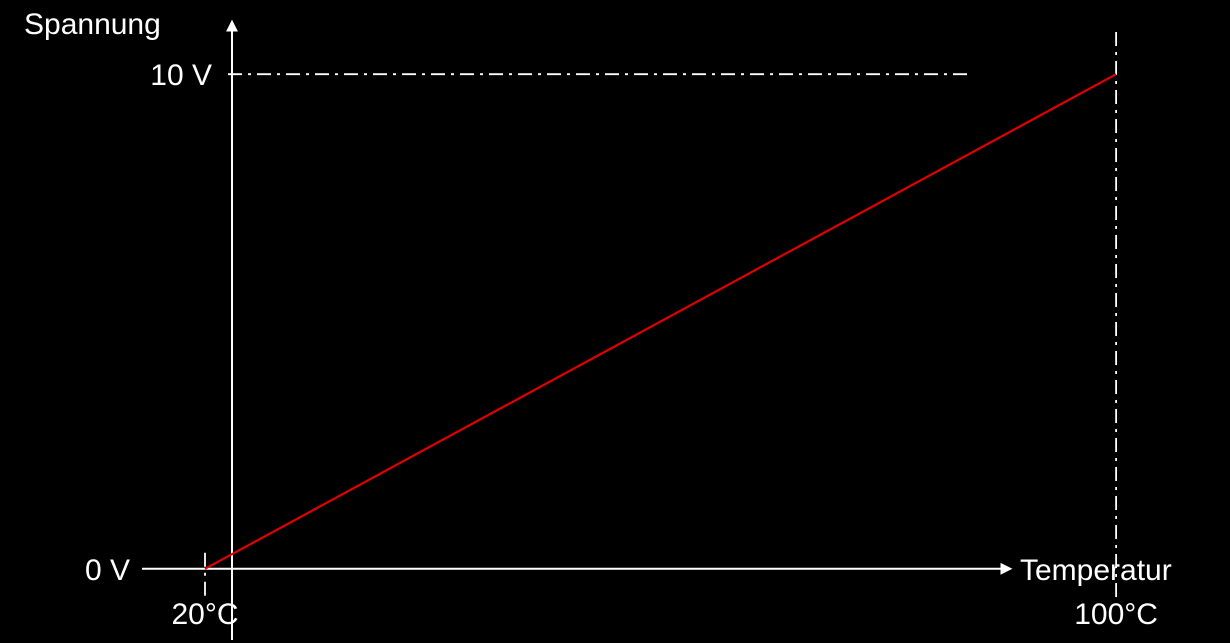 Image resolution: width=1230 pixels, height=643 pixels. Describe the element at coordinates (204, 614) in the screenshot. I see `x-tick-label-20: 20°C` at that location.